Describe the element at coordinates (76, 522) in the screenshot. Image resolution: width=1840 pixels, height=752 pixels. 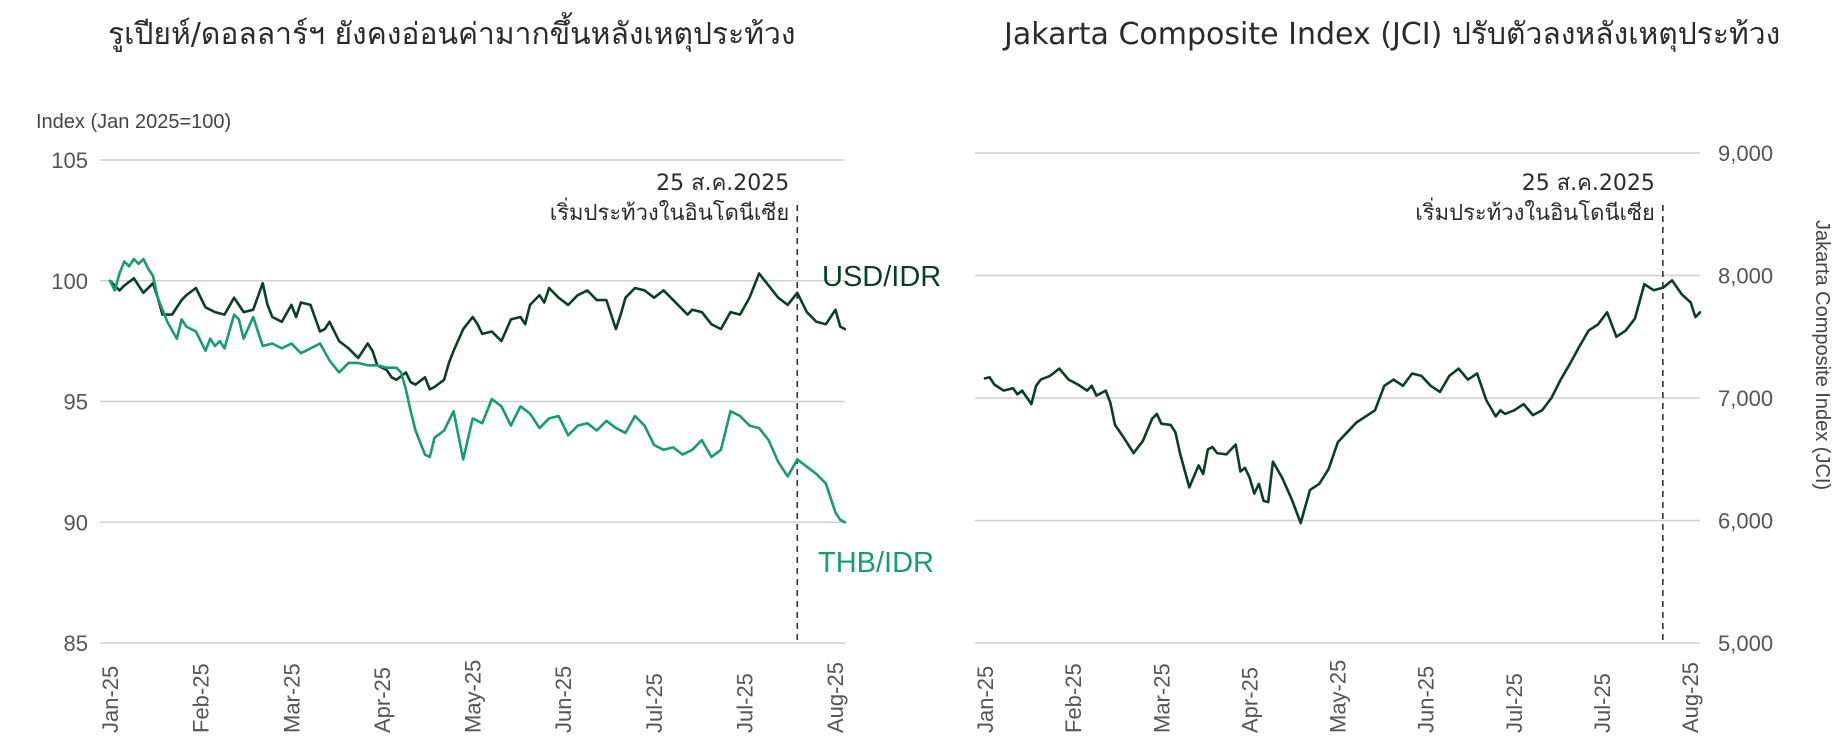
I see `y-tick-label: 90` at that location.